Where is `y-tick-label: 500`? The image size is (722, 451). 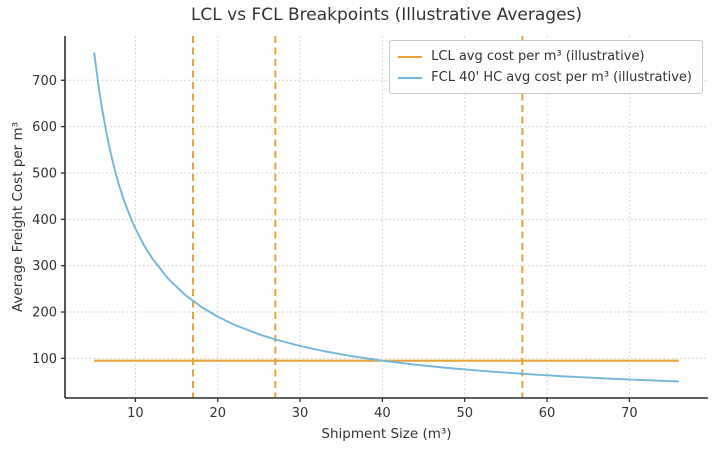
y-tick-label: 500 is located at coordinates (44, 173).